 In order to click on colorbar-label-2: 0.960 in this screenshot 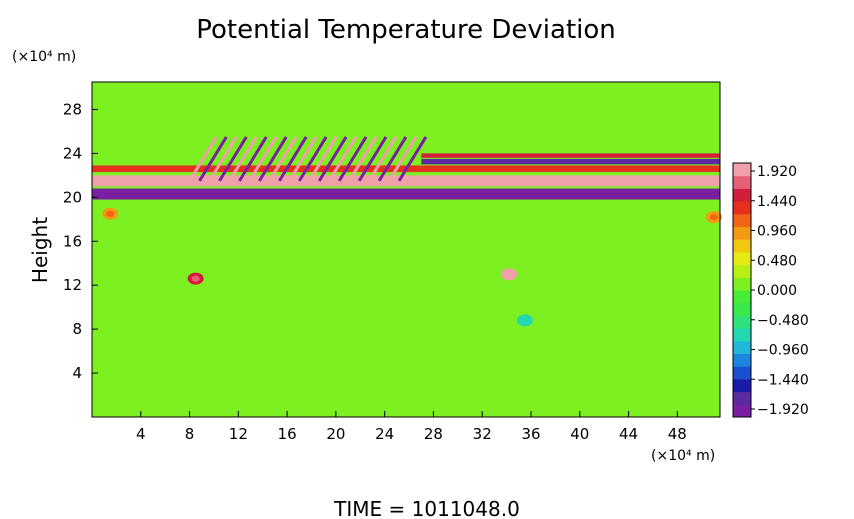, I will do `click(777, 232)`.